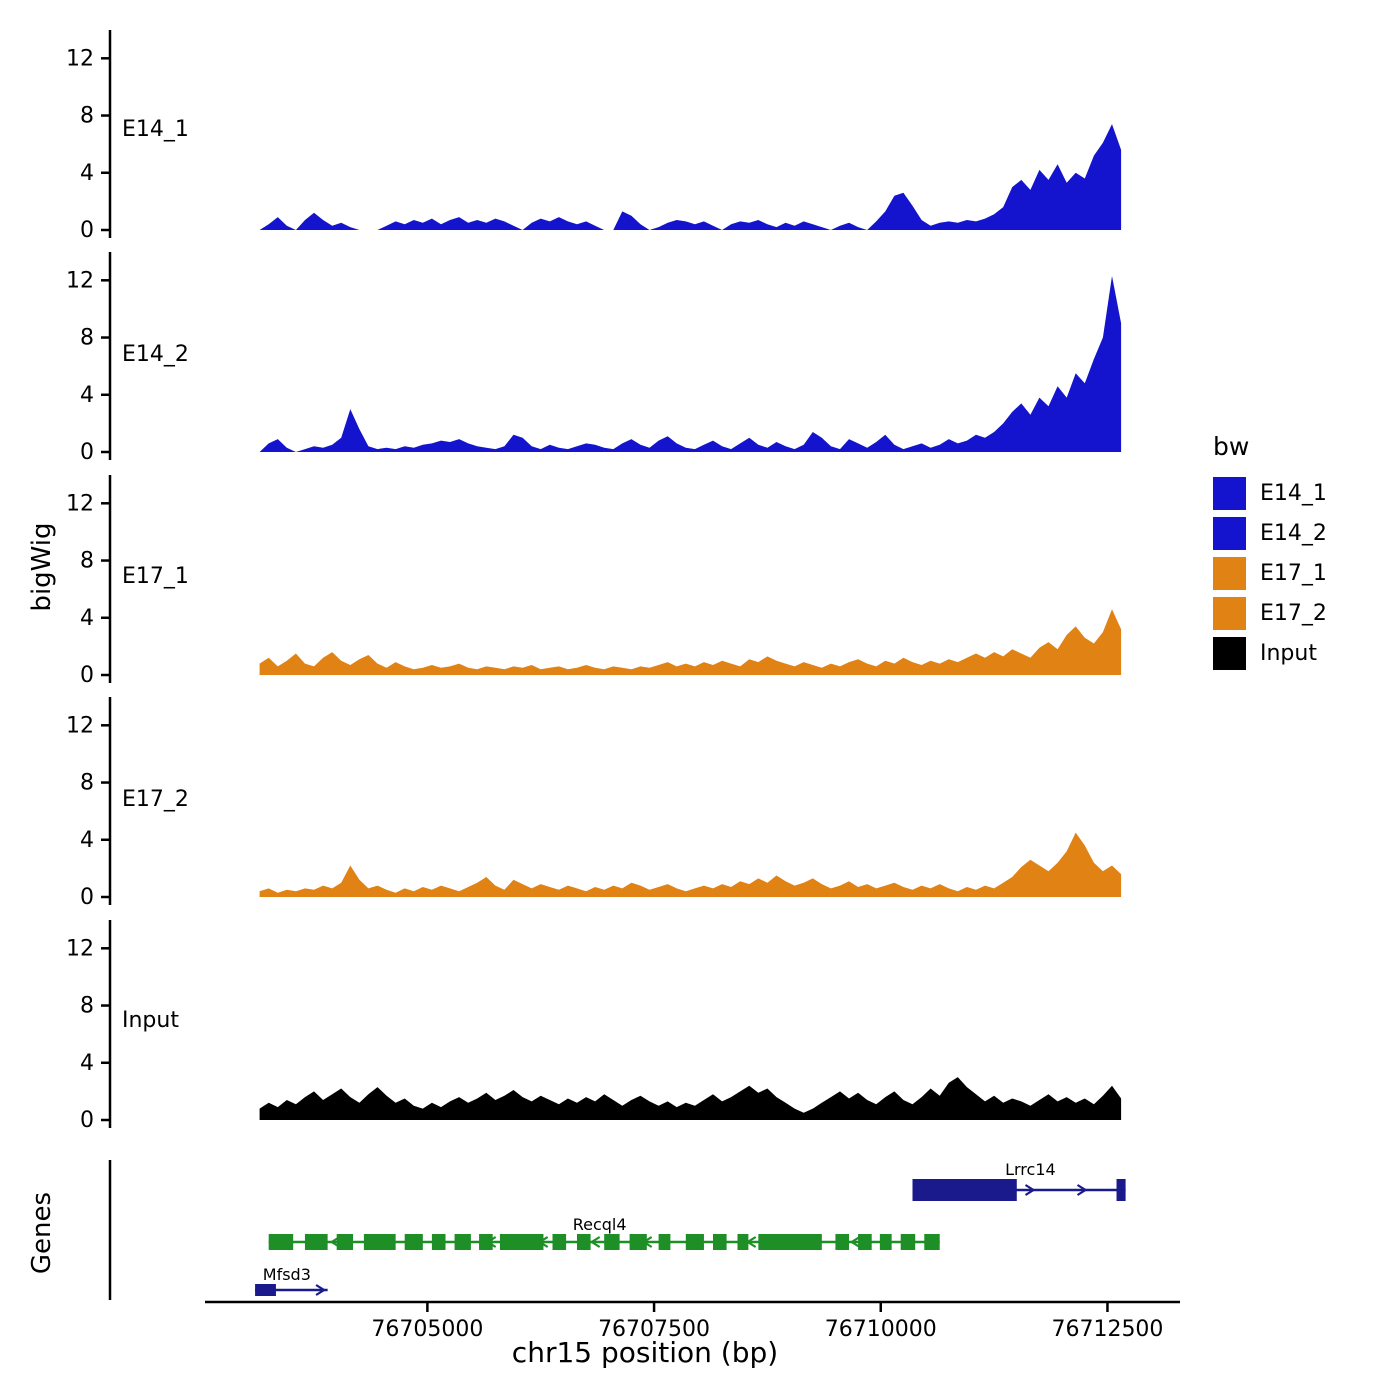 This screenshot has height=1400, width=1400. I want to click on legend-item-label: E17_1, so click(1293, 573).